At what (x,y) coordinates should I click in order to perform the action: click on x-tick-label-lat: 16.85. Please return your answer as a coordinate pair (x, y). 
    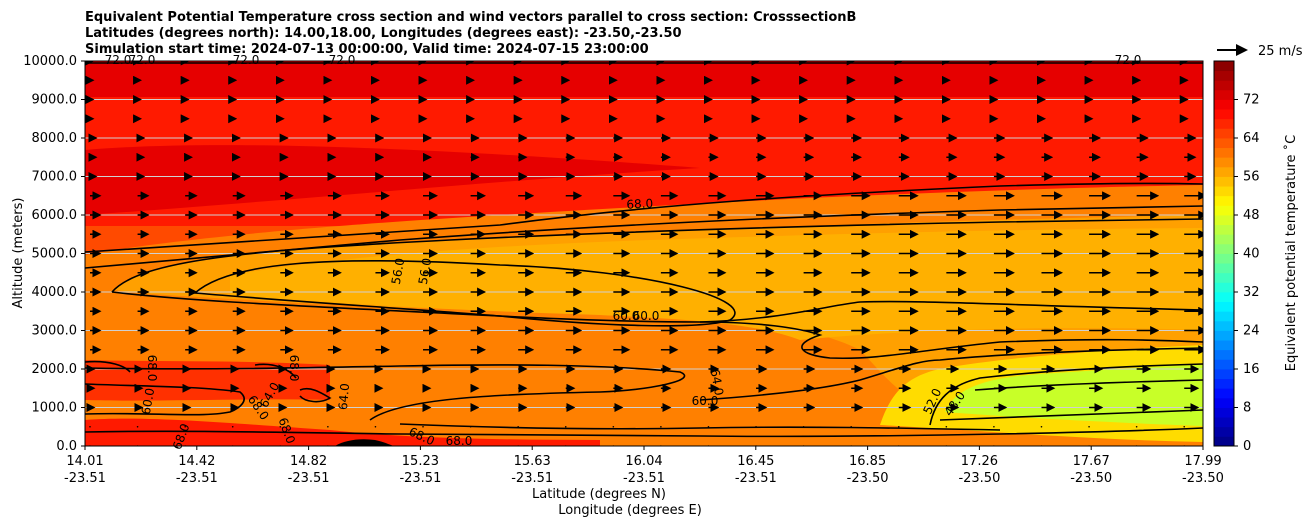
    Looking at the image, I should click on (867, 461).